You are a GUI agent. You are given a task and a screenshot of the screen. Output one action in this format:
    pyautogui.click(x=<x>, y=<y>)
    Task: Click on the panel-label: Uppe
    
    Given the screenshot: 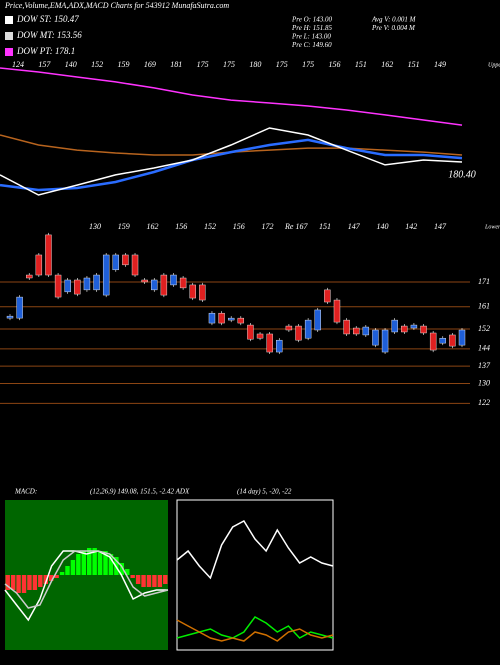 What is the action you would take?
    pyautogui.click(x=494, y=65)
    